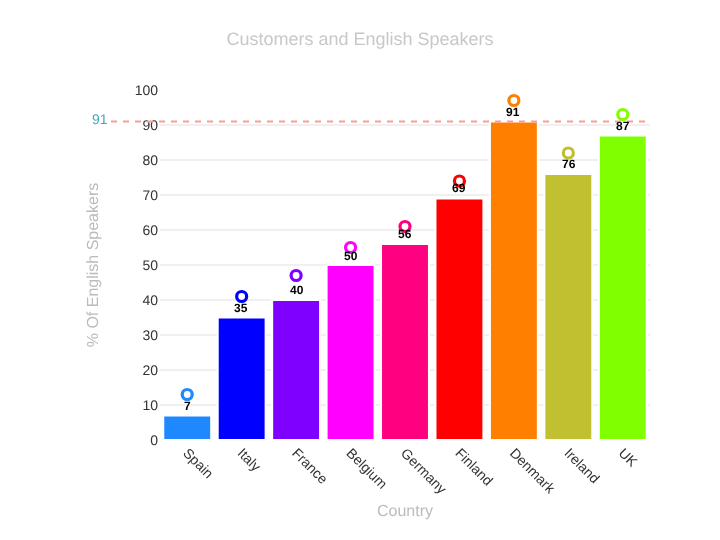 This screenshot has width=720, height=540. I want to click on x-axis-title: Country, so click(405, 511).